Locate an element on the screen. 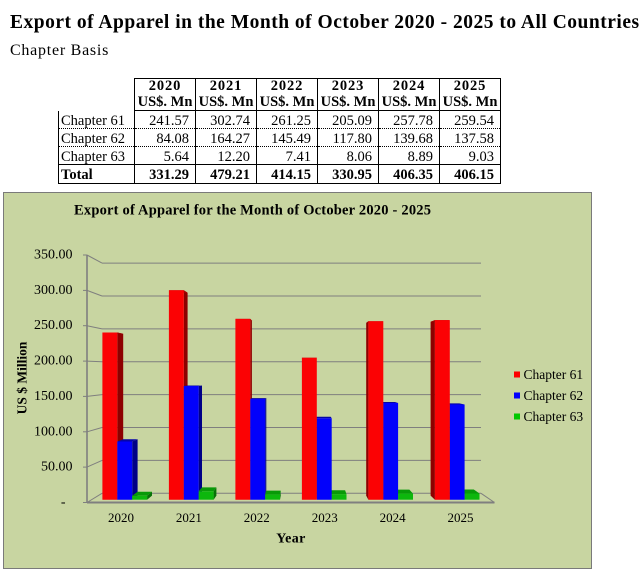 This screenshot has width=643, height=583. svg-text: 50.00 is located at coordinates (57, 467).